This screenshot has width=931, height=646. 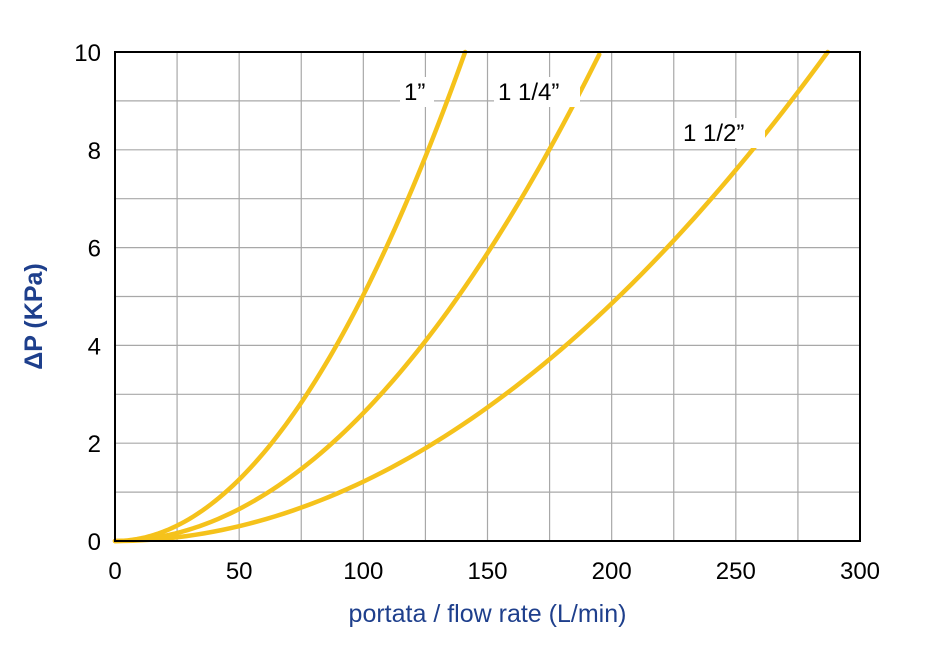 What do you see at coordinates (34, 316) in the screenshot?
I see `y-axis-title: ΔP (KPa)` at bounding box center [34, 316].